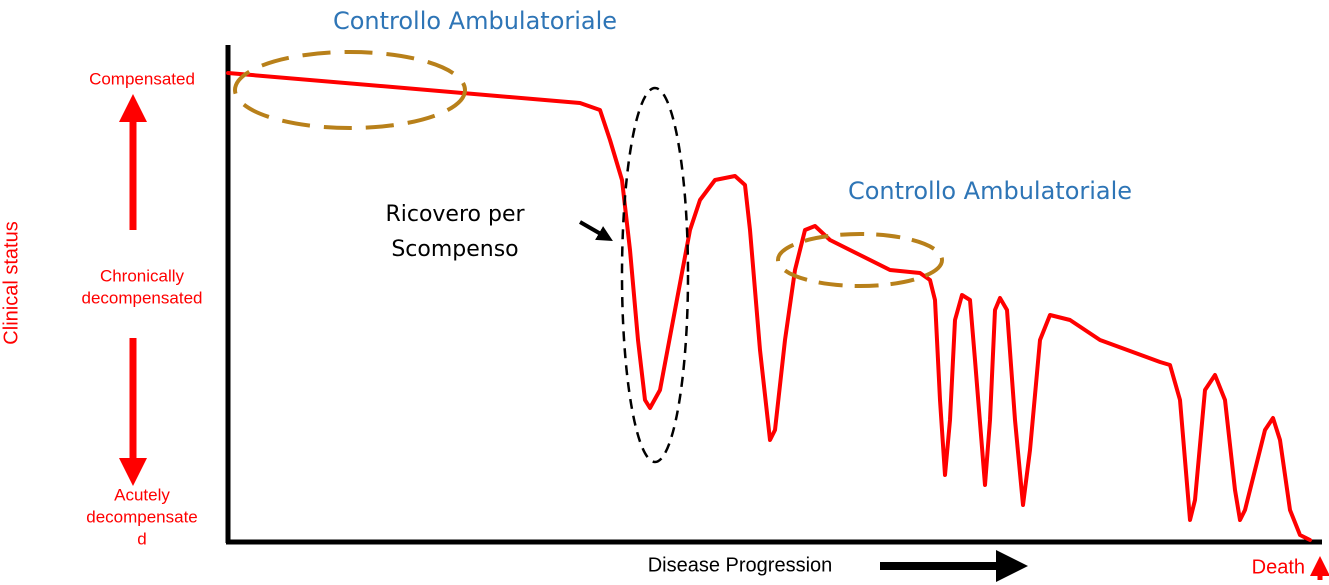  What do you see at coordinates (455, 214) in the screenshot?
I see `hospitalization-label: Ricovero per` at bounding box center [455, 214].